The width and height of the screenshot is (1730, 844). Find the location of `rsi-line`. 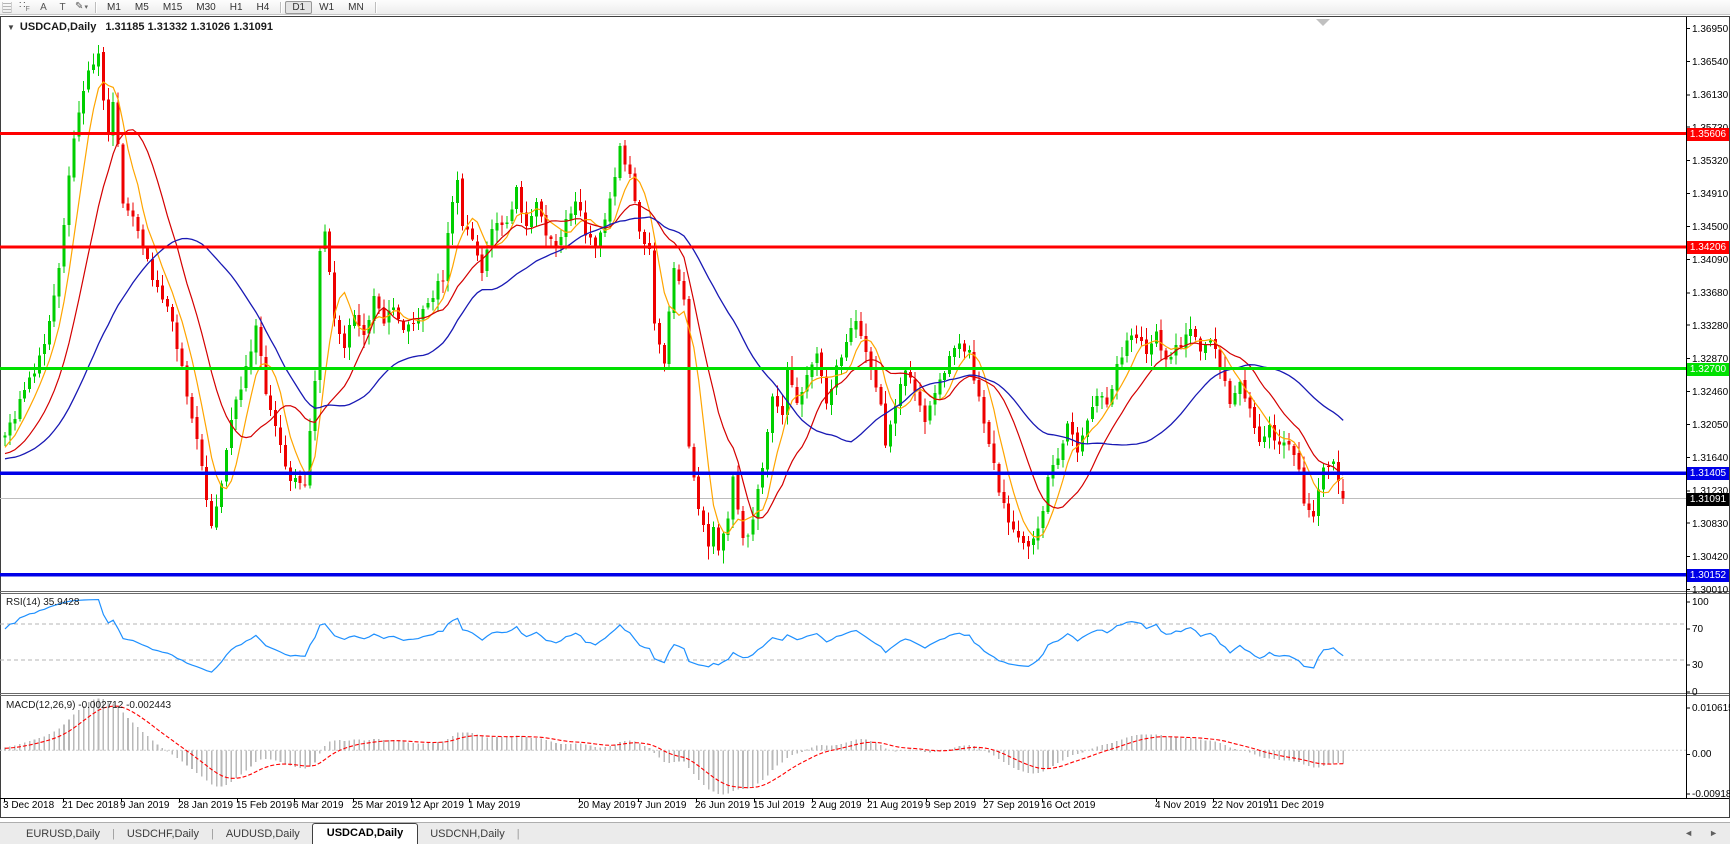

rsi-line is located at coordinates (674, 635).